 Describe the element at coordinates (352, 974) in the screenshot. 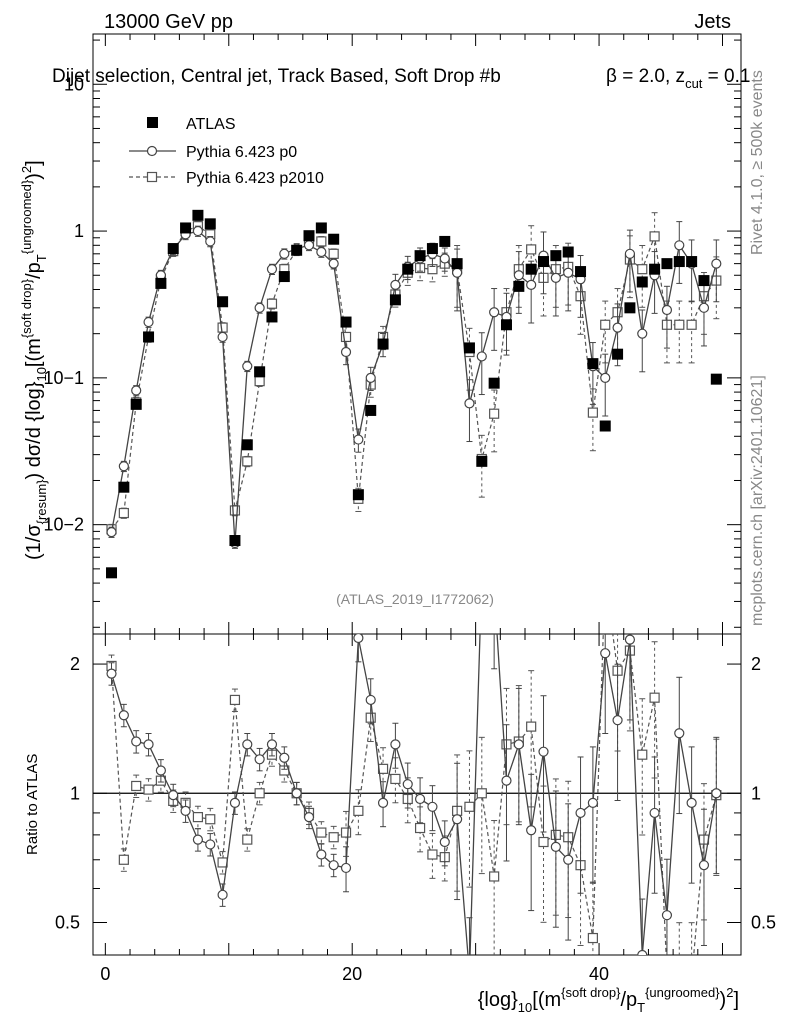

I see `x-tick-label: 20` at that location.